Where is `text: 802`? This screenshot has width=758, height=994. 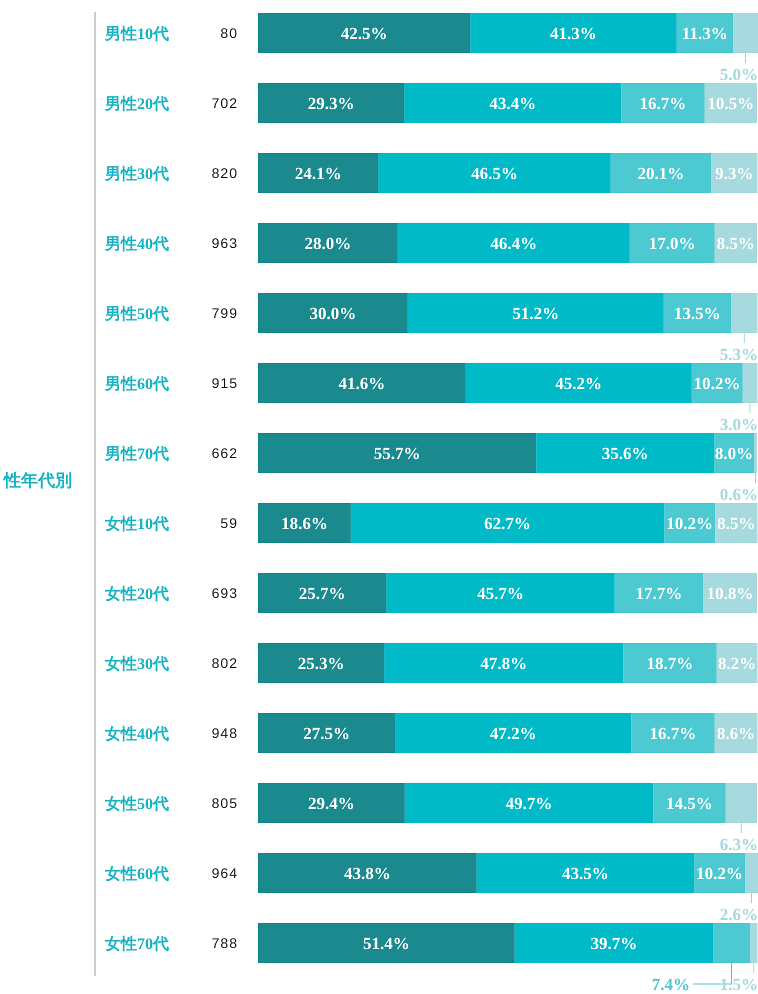
text: 802 is located at coordinates (225, 663).